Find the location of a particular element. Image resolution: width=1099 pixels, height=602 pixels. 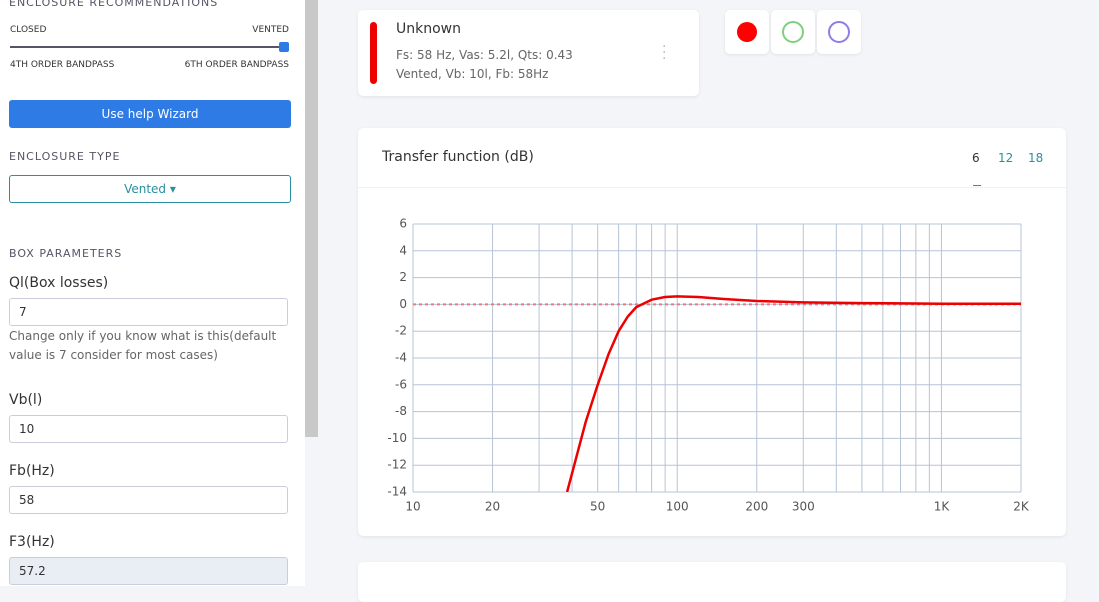

x-tick-label: 20 is located at coordinates (492, 507).